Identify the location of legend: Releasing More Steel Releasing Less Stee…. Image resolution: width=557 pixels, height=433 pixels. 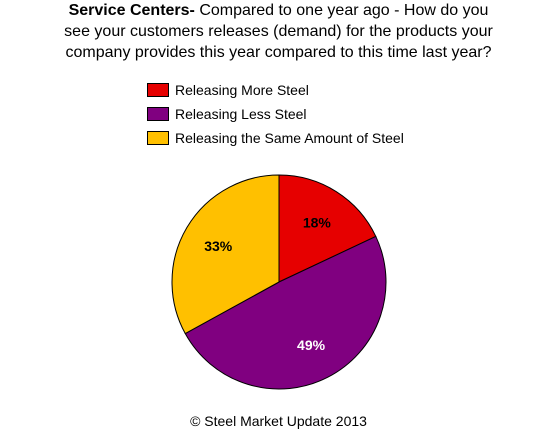
(275, 114).